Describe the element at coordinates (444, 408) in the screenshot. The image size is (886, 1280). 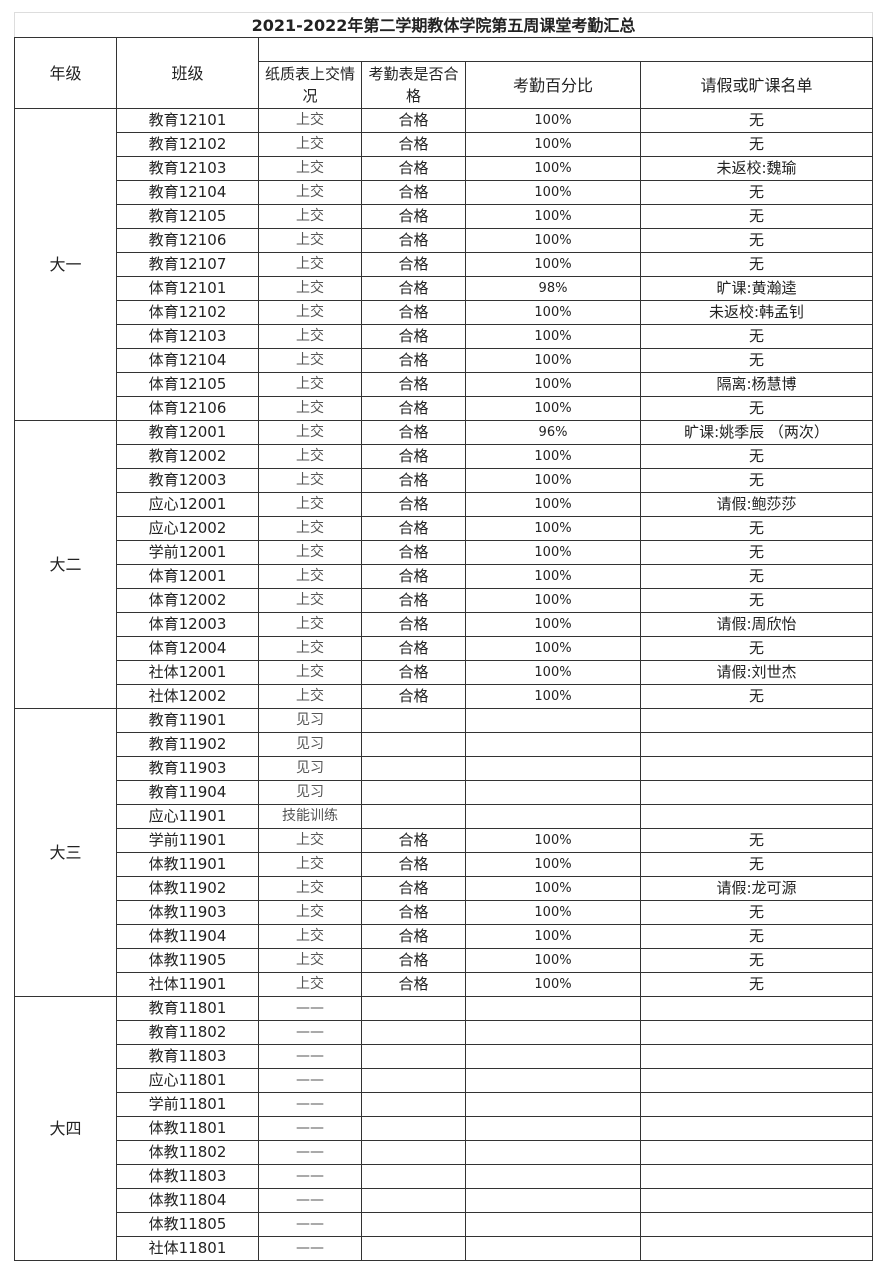
I see `table-row: 体育12106 上交 合格 100% 无` at that location.